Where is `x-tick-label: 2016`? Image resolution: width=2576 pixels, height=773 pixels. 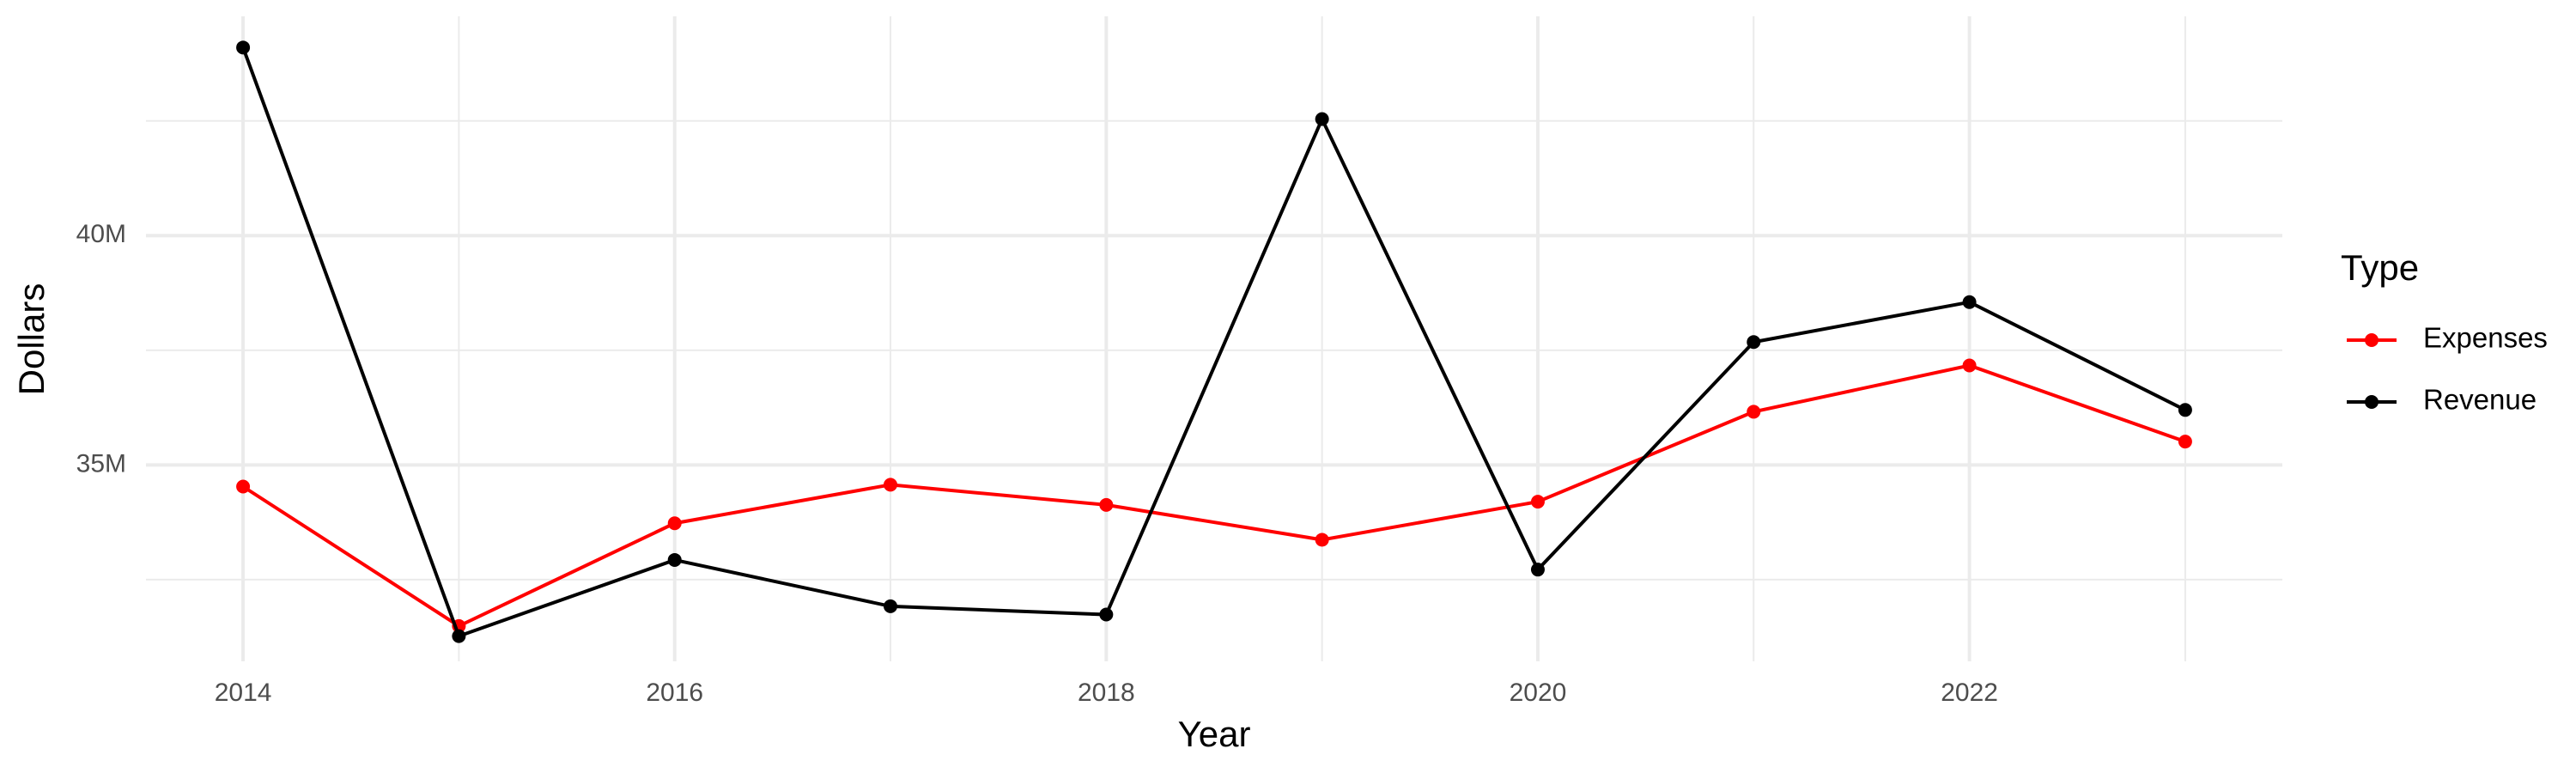 x-tick-label: 2016 is located at coordinates (674, 693).